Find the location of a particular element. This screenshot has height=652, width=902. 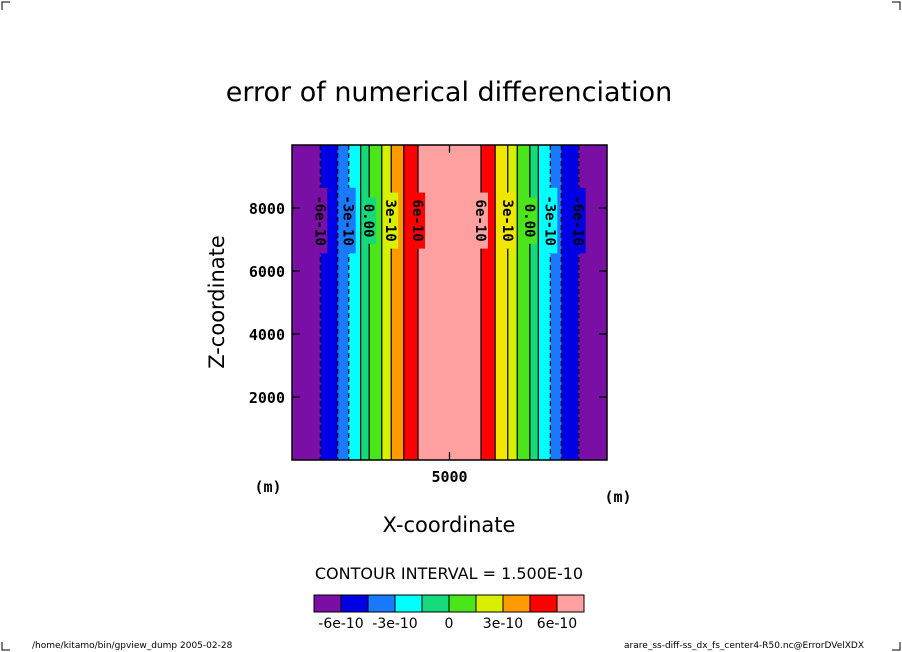

x-tick-label: 5000 is located at coordinates (449, 477).